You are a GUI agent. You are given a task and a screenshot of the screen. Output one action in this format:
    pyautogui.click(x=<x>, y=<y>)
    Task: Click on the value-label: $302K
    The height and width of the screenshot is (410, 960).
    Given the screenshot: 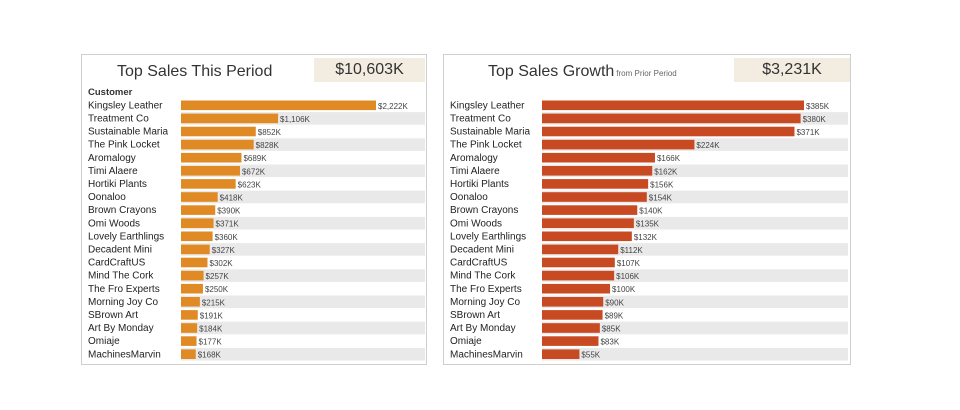 What is the action you would take?
    pyautogui.click(x=222, y=263)
    